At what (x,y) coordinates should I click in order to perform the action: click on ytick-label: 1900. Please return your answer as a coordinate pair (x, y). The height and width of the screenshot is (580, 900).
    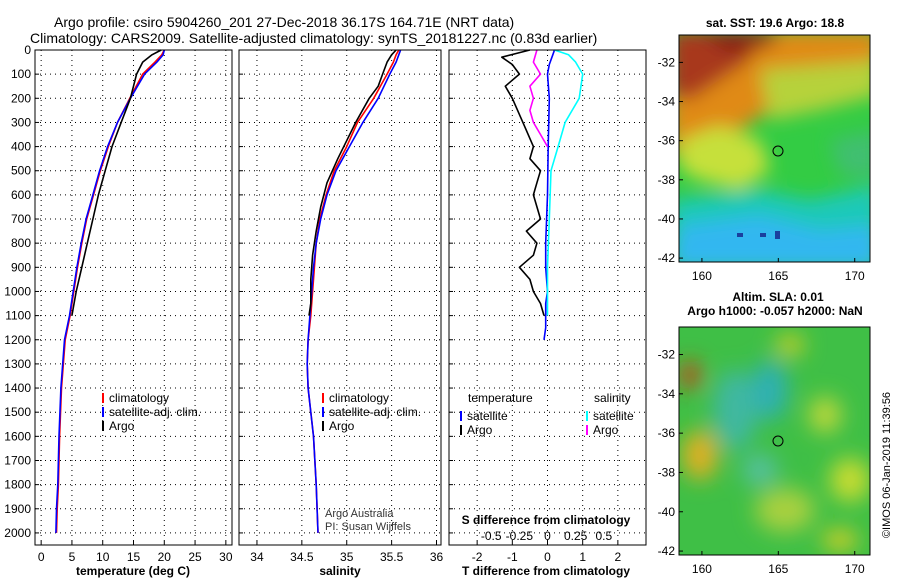
    Looking at the image, I should click on (17, 509).